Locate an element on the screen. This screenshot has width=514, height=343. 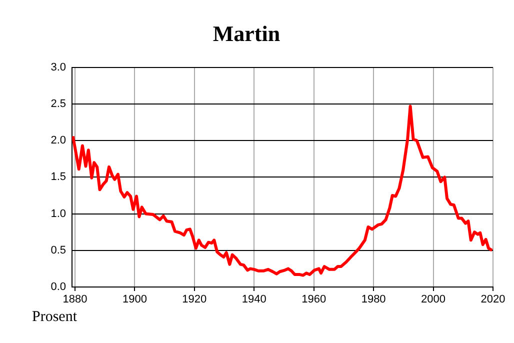
y-tick-label: 1.0 is located at coordinates (58, 214).